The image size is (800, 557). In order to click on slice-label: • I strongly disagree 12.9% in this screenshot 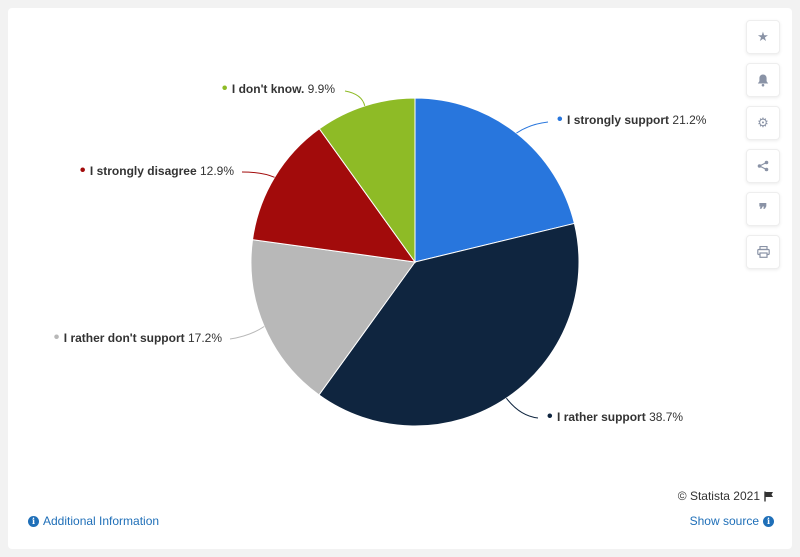, I will do `click(157, 170)`.